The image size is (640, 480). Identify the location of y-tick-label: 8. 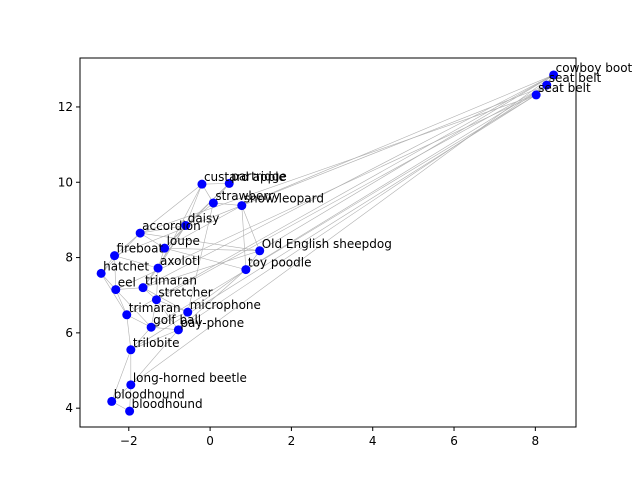
(69, 258).